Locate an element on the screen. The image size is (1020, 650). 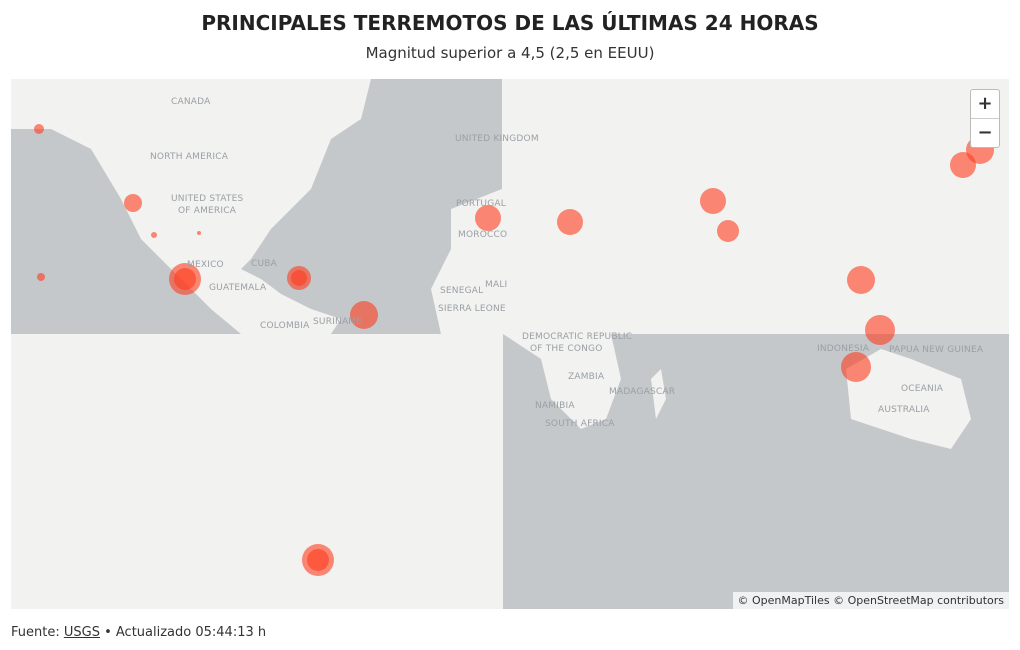
place-label: CANADA is located at coordinates (191, 102).